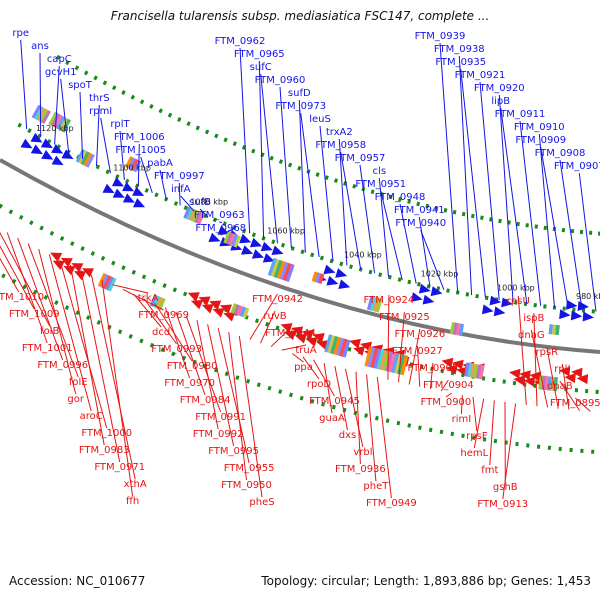 The width and height of the screenshot is (600, 600). I want to click on reverse-gene-label-ftm-0949: FTM_0949, so click(391, 503).